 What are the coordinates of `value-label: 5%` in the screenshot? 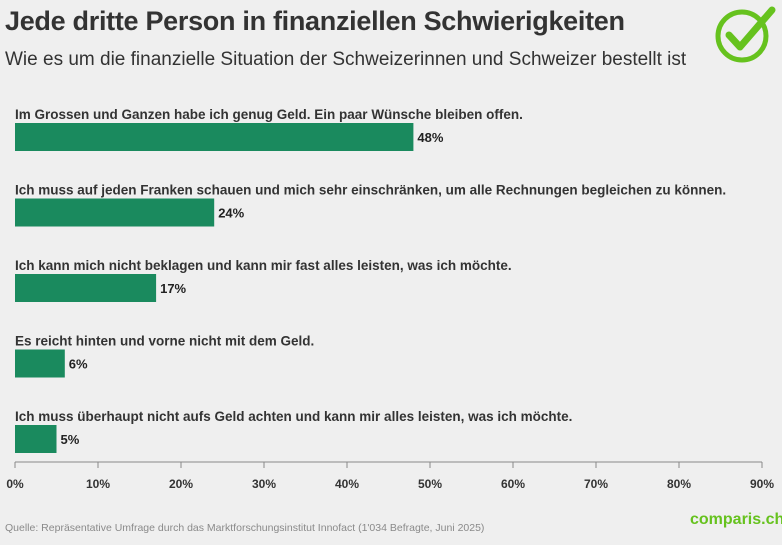 It's located at (70, 439).